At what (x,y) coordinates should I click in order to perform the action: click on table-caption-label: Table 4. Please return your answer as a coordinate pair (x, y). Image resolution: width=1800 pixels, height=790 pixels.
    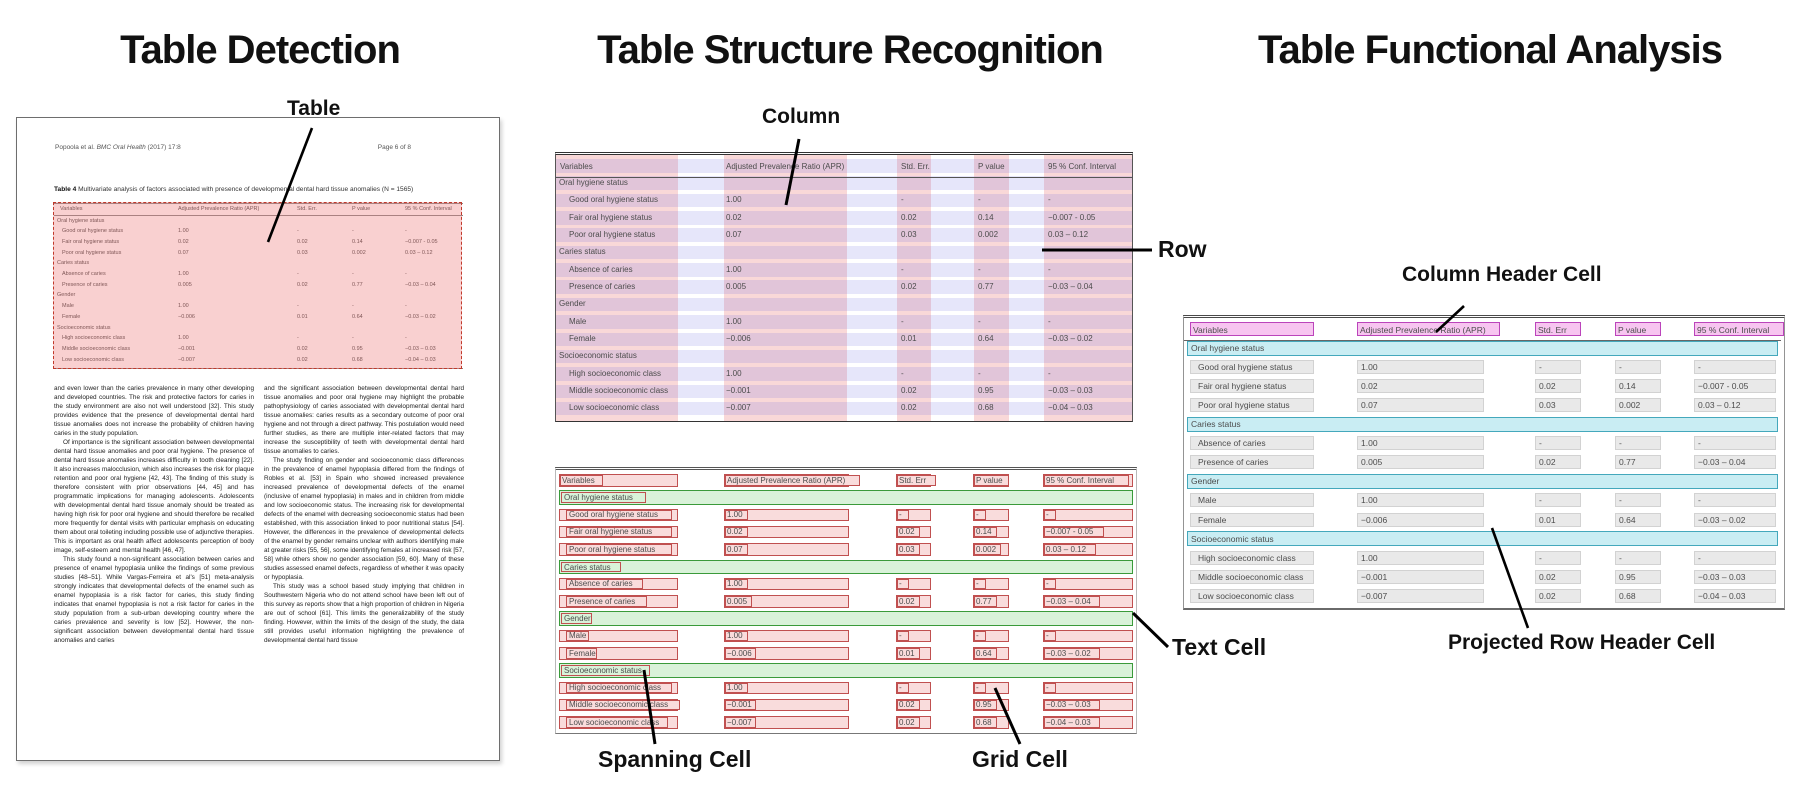
    Looking at the image, I should click on (65, 189).